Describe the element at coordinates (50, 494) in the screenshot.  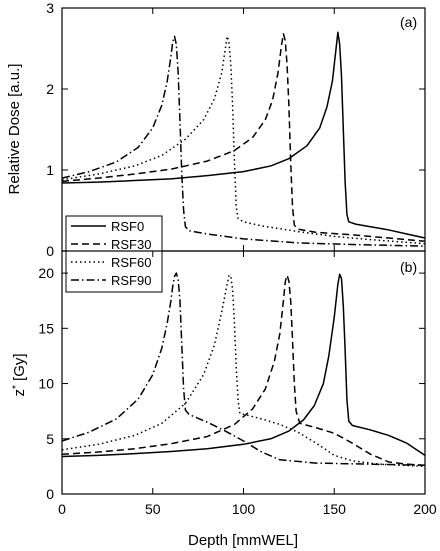
I see `y-tick-label-b-0: 0` at that location.